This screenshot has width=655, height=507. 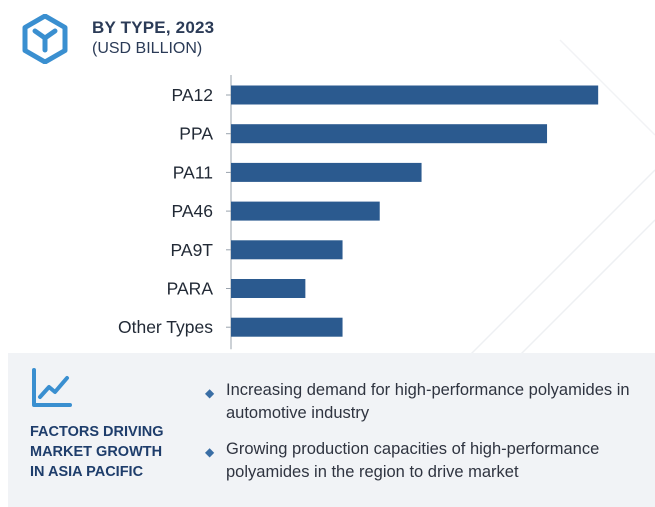 I want to click on factors-title-line: MARKET GROWTH, so click(x=96, y=452).